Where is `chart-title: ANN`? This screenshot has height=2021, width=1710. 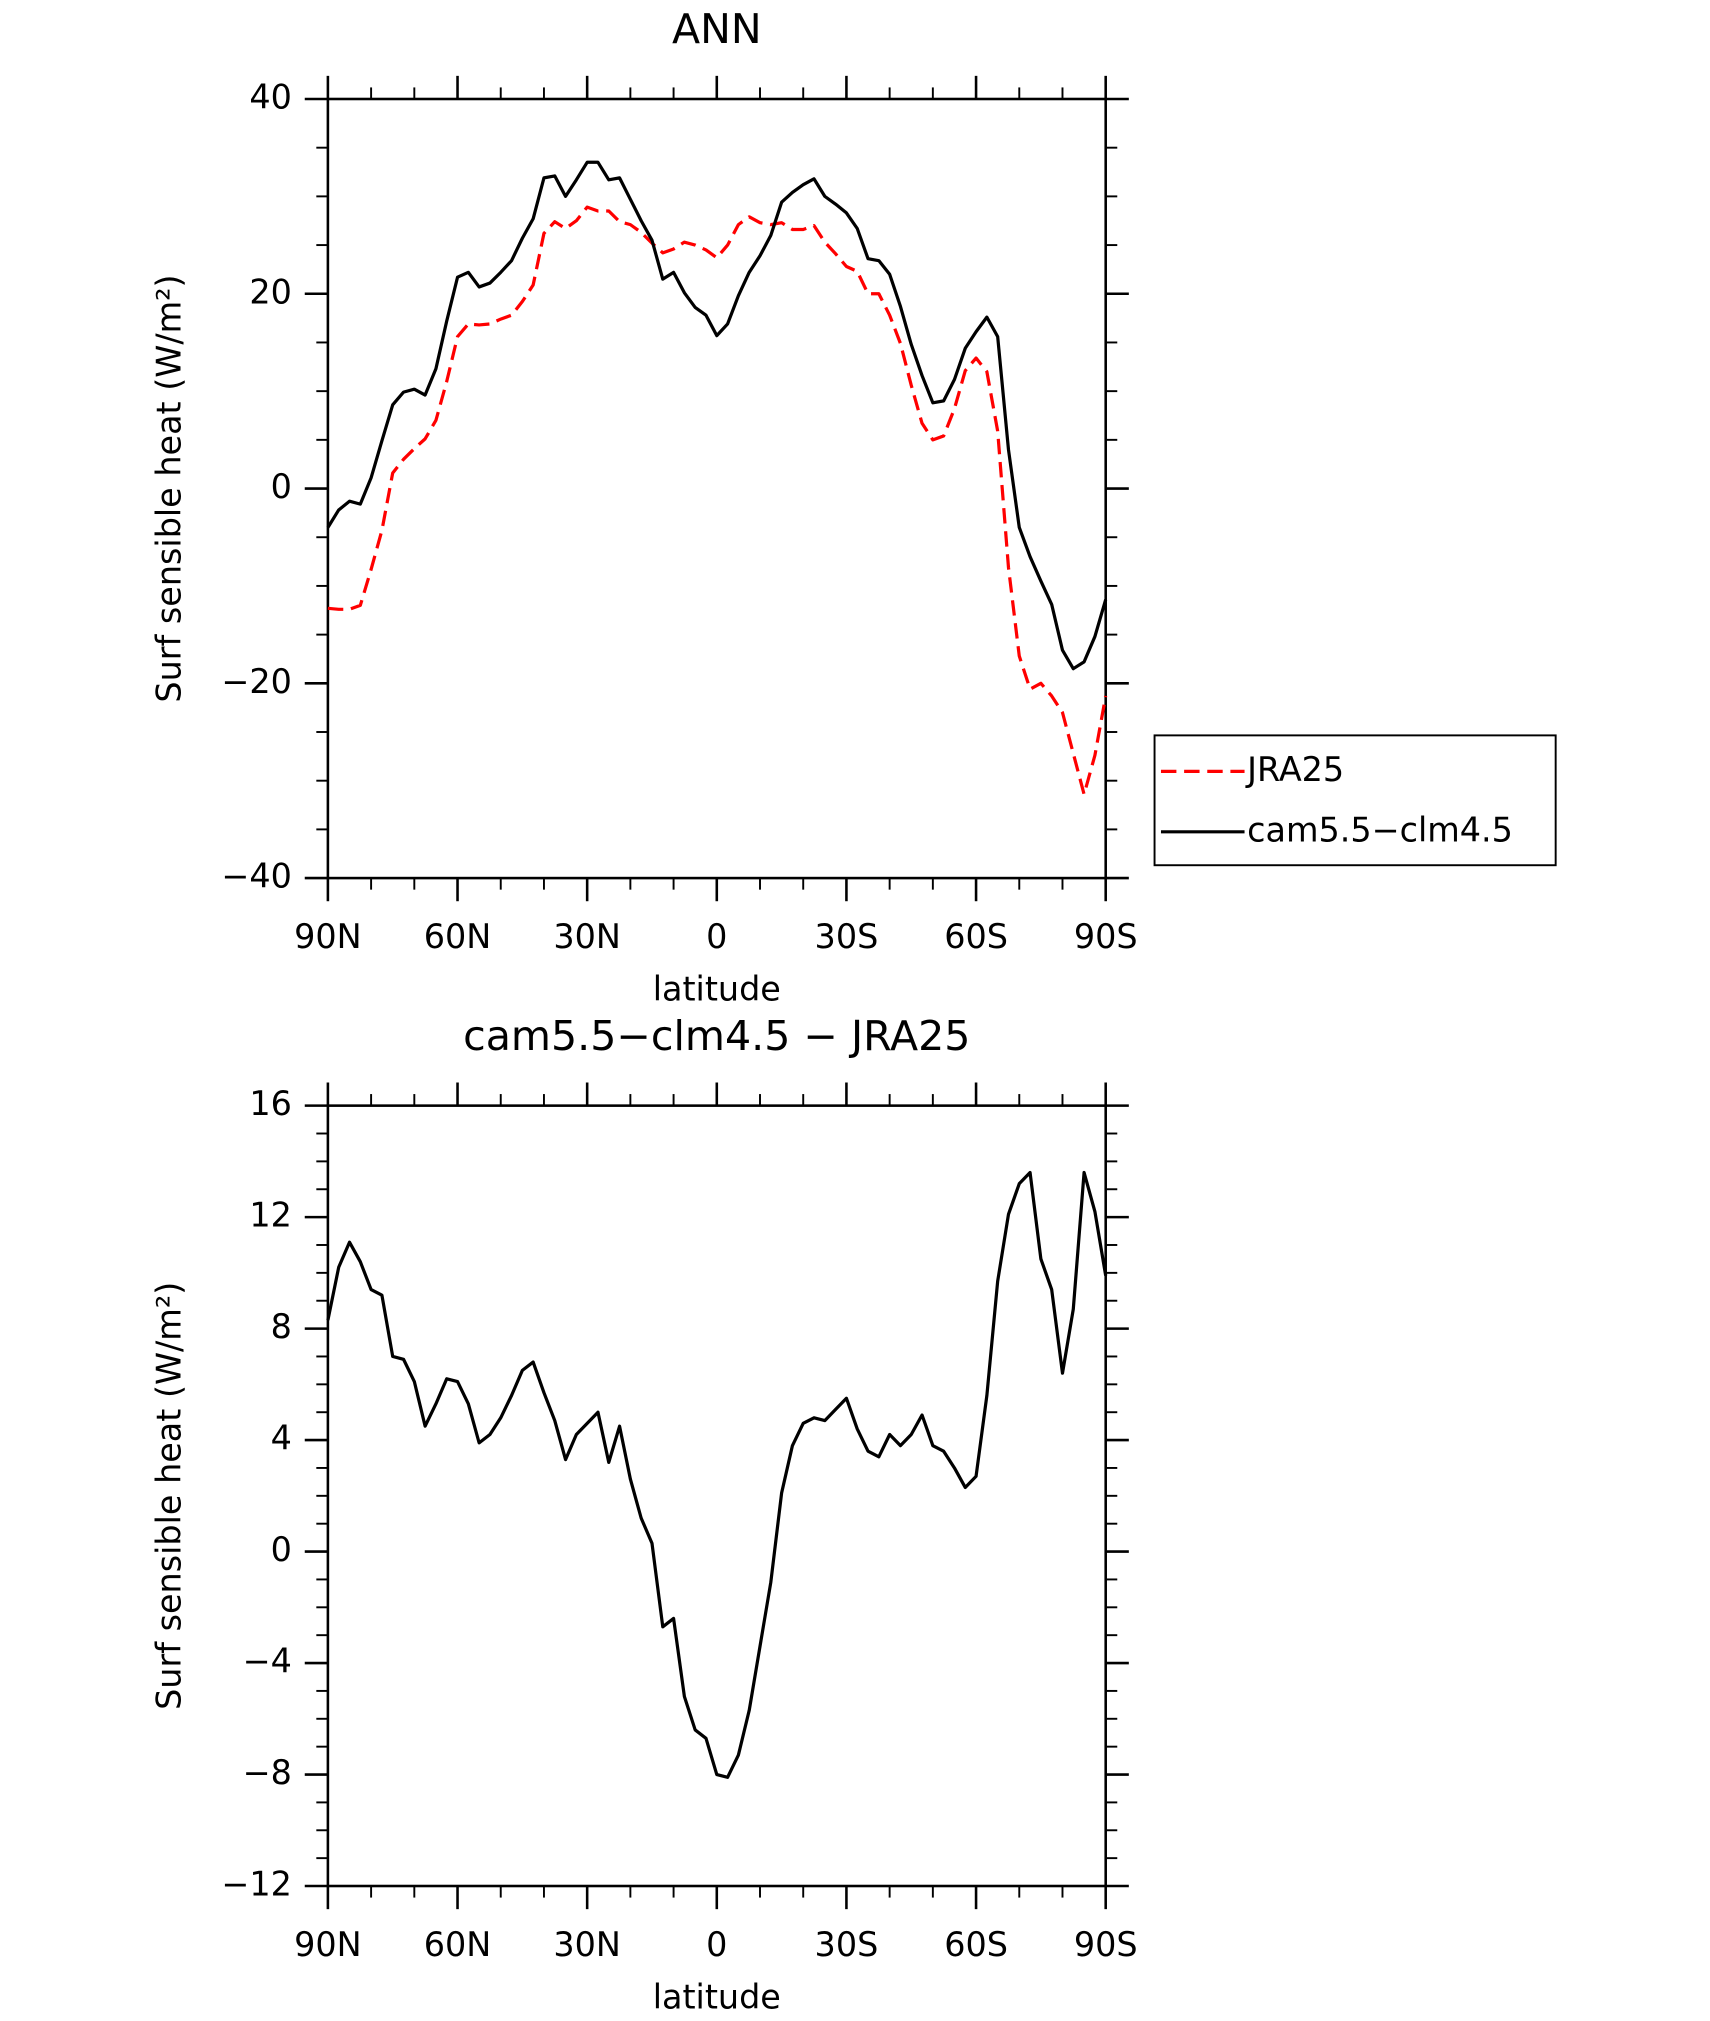
chart-title: ANN is located at coordinates (717, 29).